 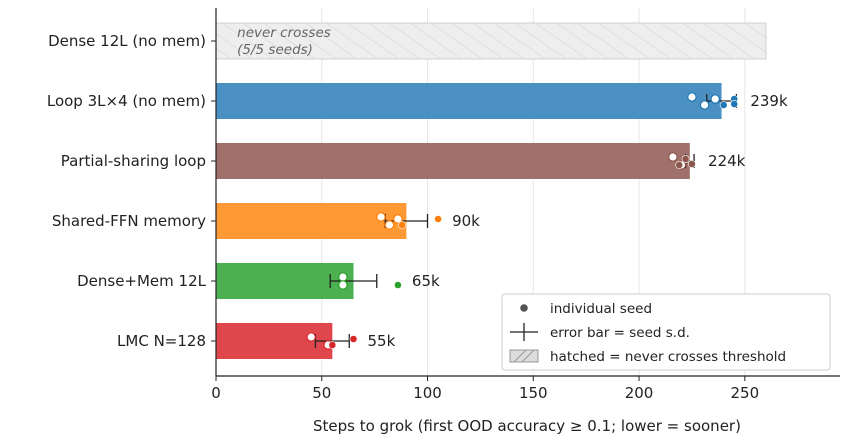 What do you see at coordinates (524, 308) in the screenshot?
I see `legend-dot-icon` at bounding box center [524, 308].